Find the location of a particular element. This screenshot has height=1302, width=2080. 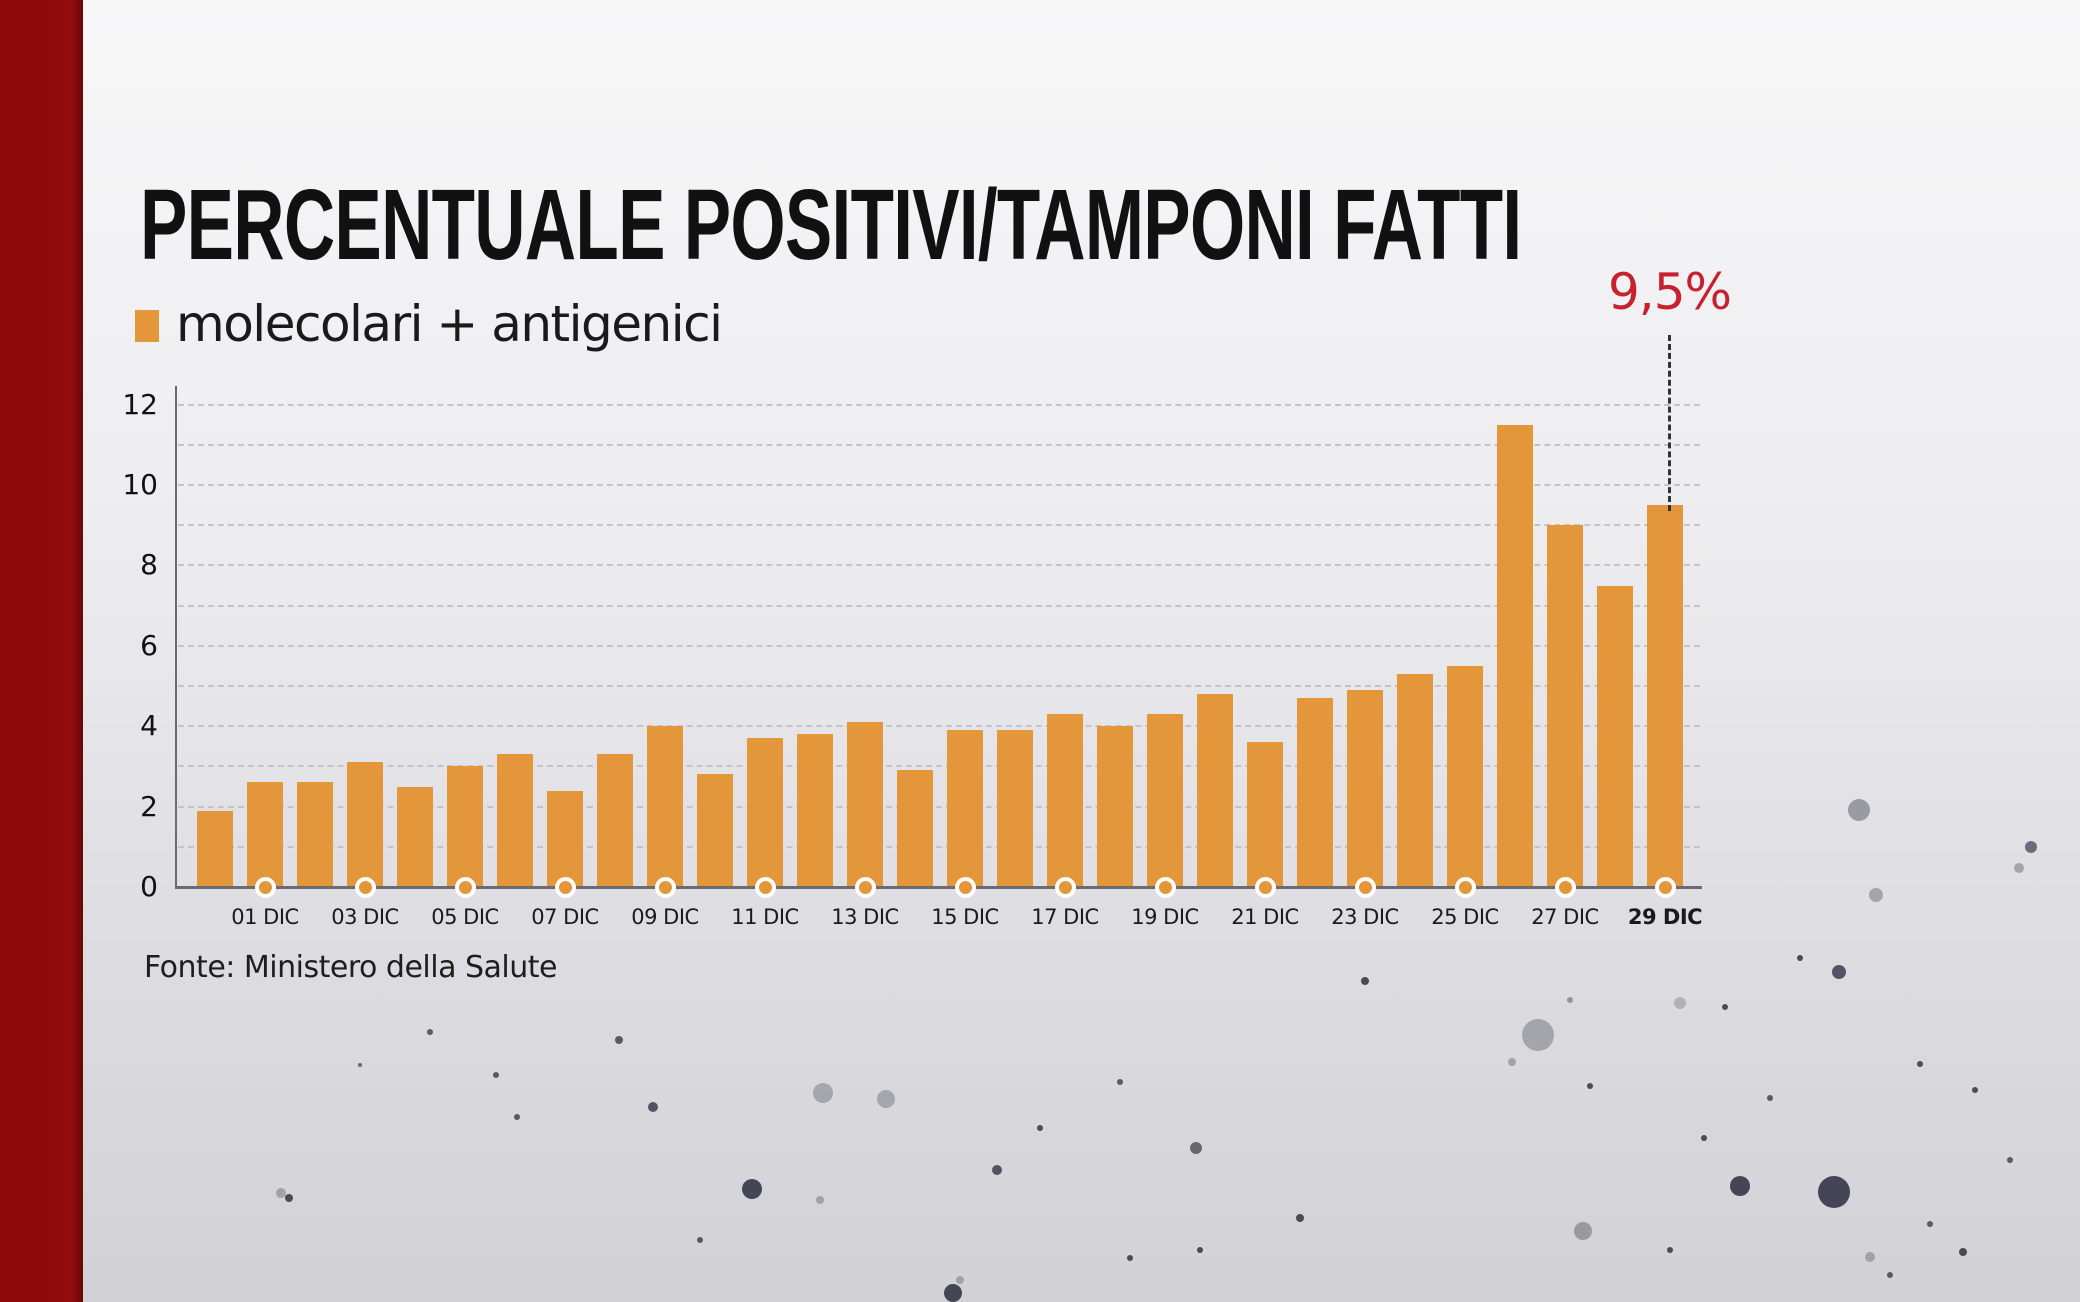

x-tick-label: 13 DIC is located at coordinates (865, 917).